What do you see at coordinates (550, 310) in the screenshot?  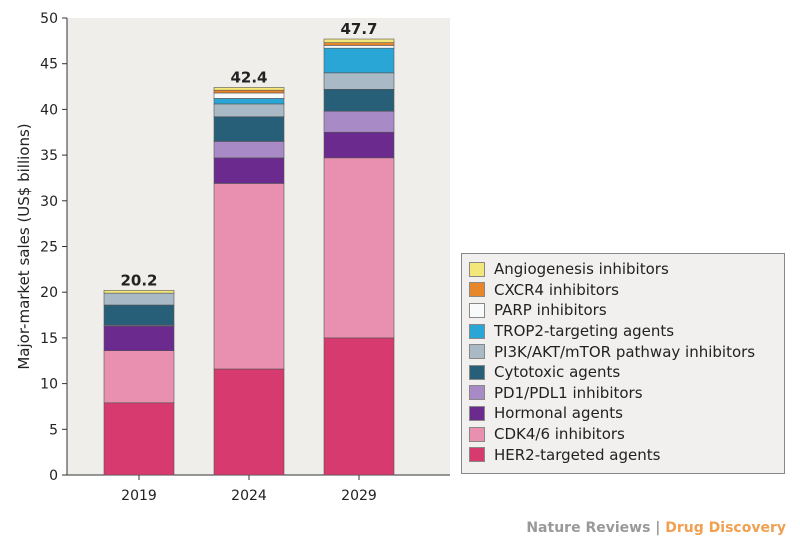 I see `legend-label: PARP inhibitors` at bounding box center [550, 310].